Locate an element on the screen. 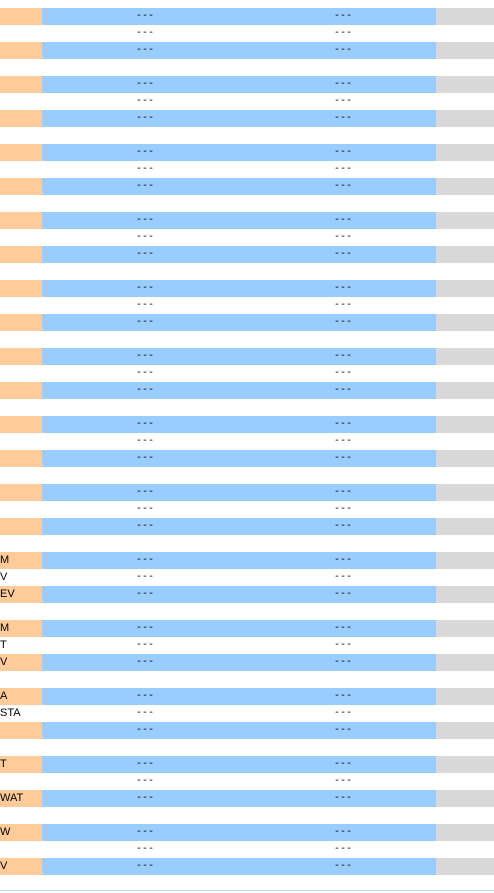 The width and height of the screenshot is (494, 893). table-row: A --- --- is located at coordinates (247, 696).